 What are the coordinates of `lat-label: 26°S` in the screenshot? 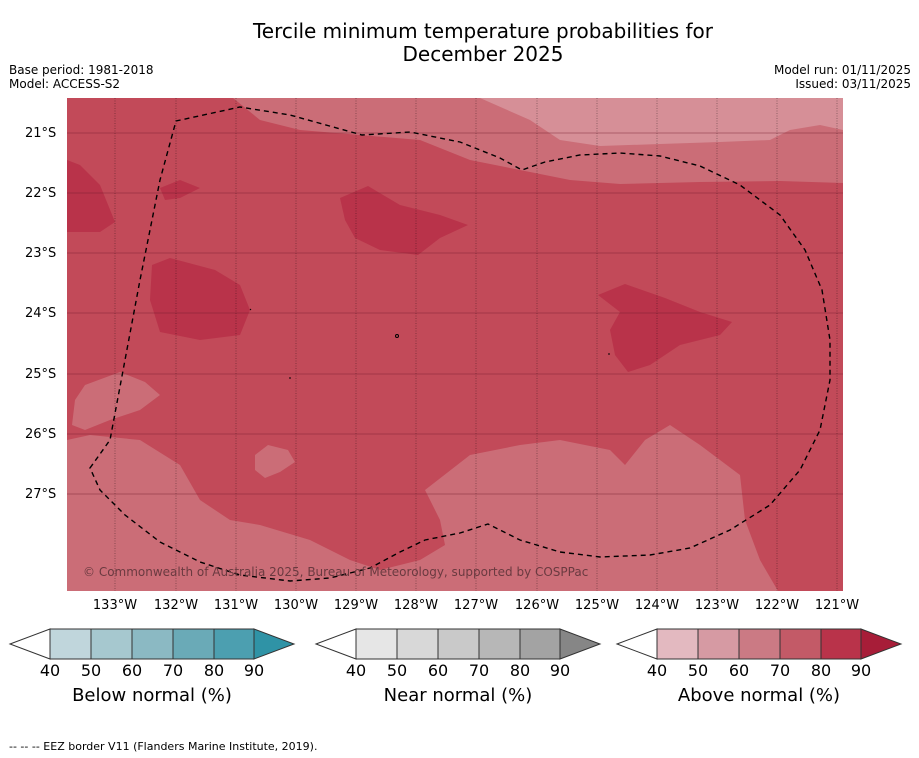 It's located at (41, 434).